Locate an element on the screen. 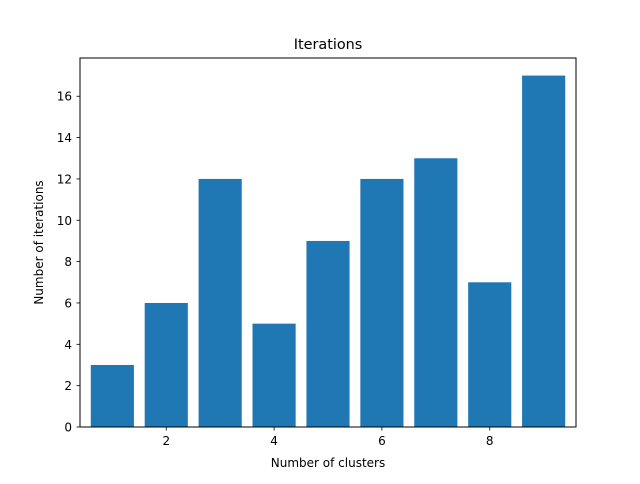  y-tick-label: 6 is located at coordinates (68, 303).